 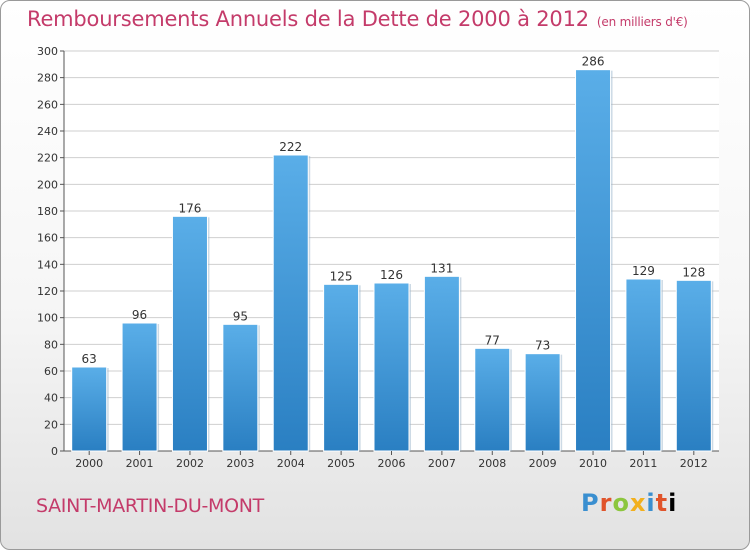 What do you see at coordinates (51, 344) in the screenshot?
I see `y-tick-label: 80` at bounding box center [51, 344].